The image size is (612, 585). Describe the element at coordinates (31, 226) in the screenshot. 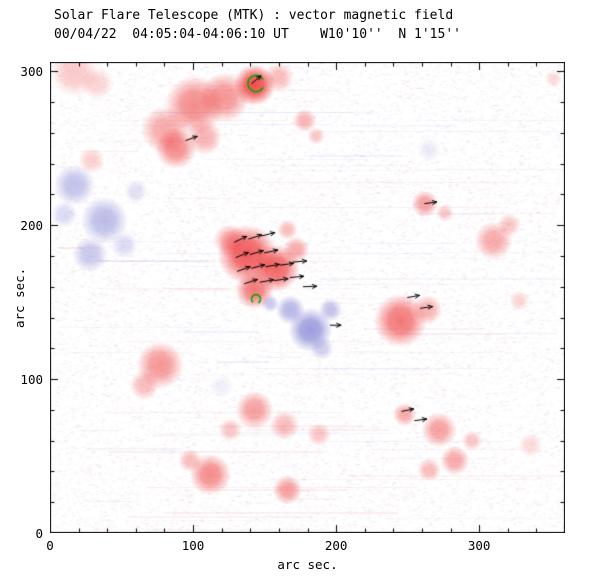

I see `y-tick-label: 200` at that location.